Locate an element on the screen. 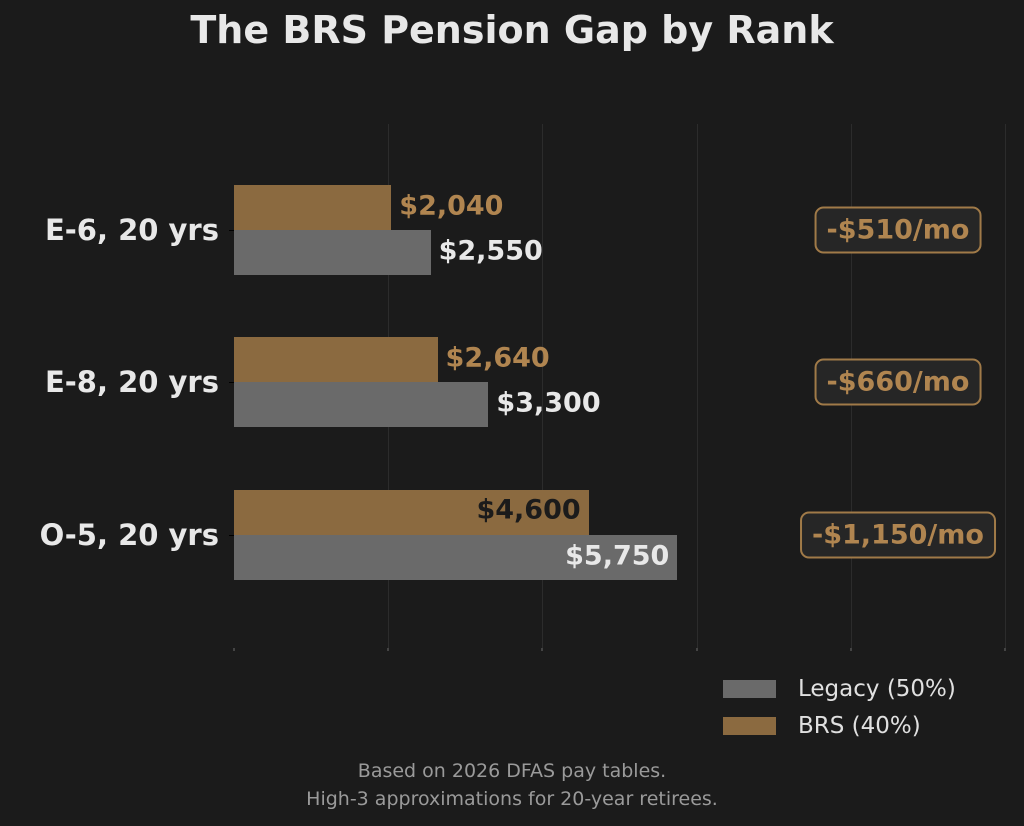 Image resolution: width=1024 pixels, height=826 pixels. legend-item-legacy: Legacy (50%) is located at coordinates (839, 689).